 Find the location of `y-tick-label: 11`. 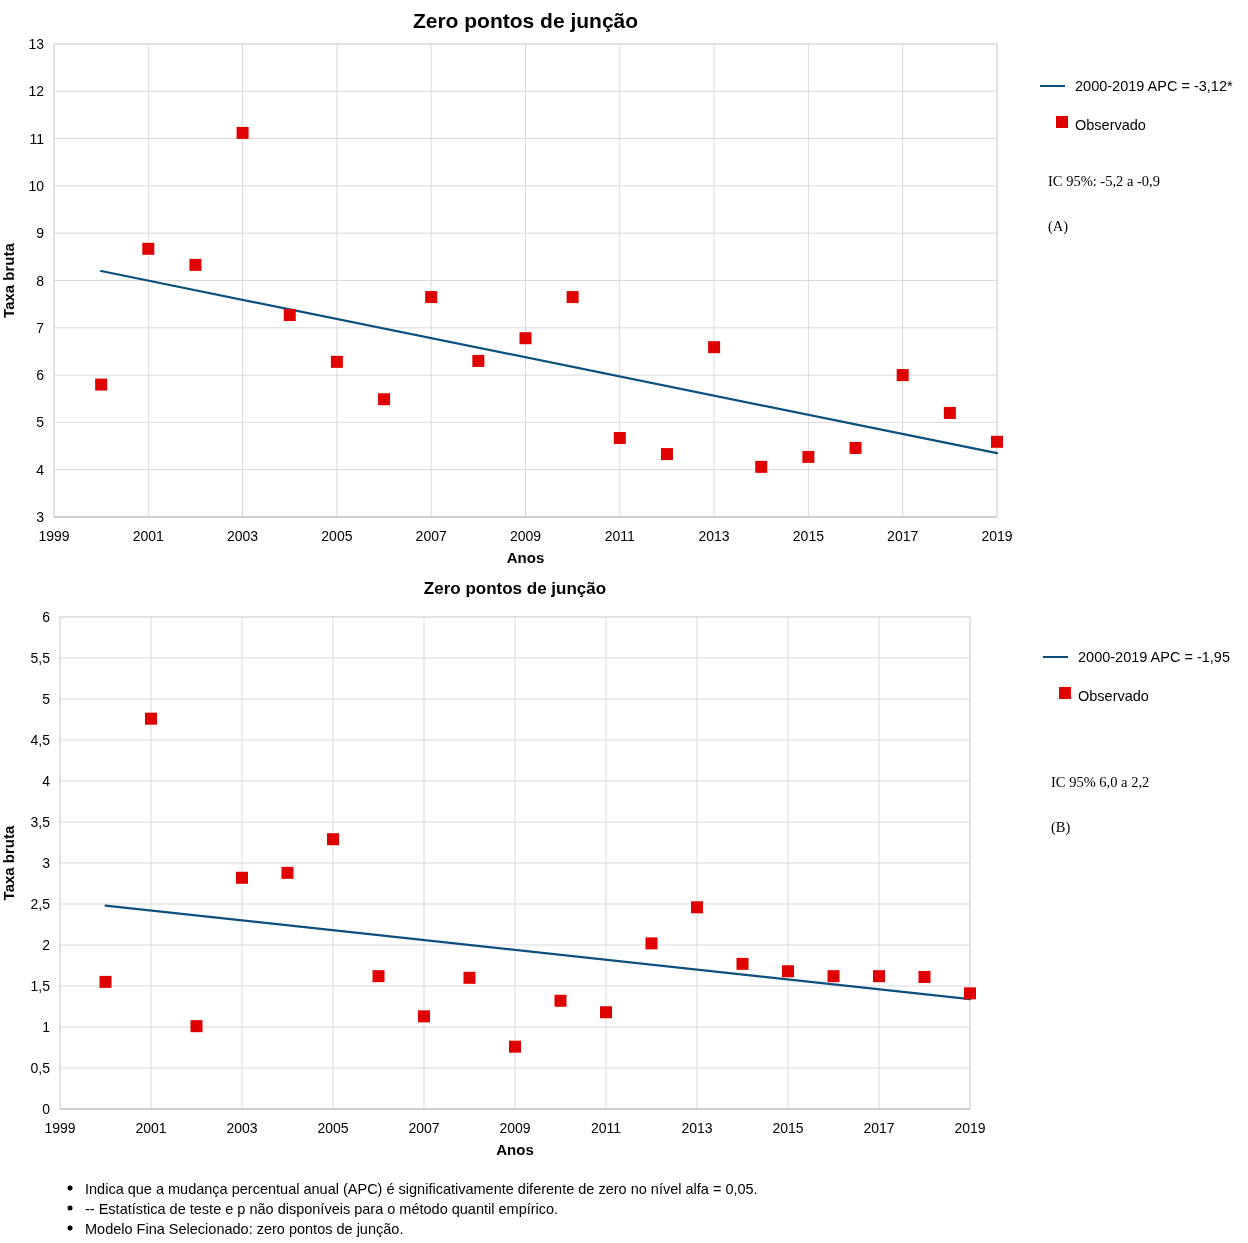

y-tick-label: 11 is located at coordinates (37, 138).